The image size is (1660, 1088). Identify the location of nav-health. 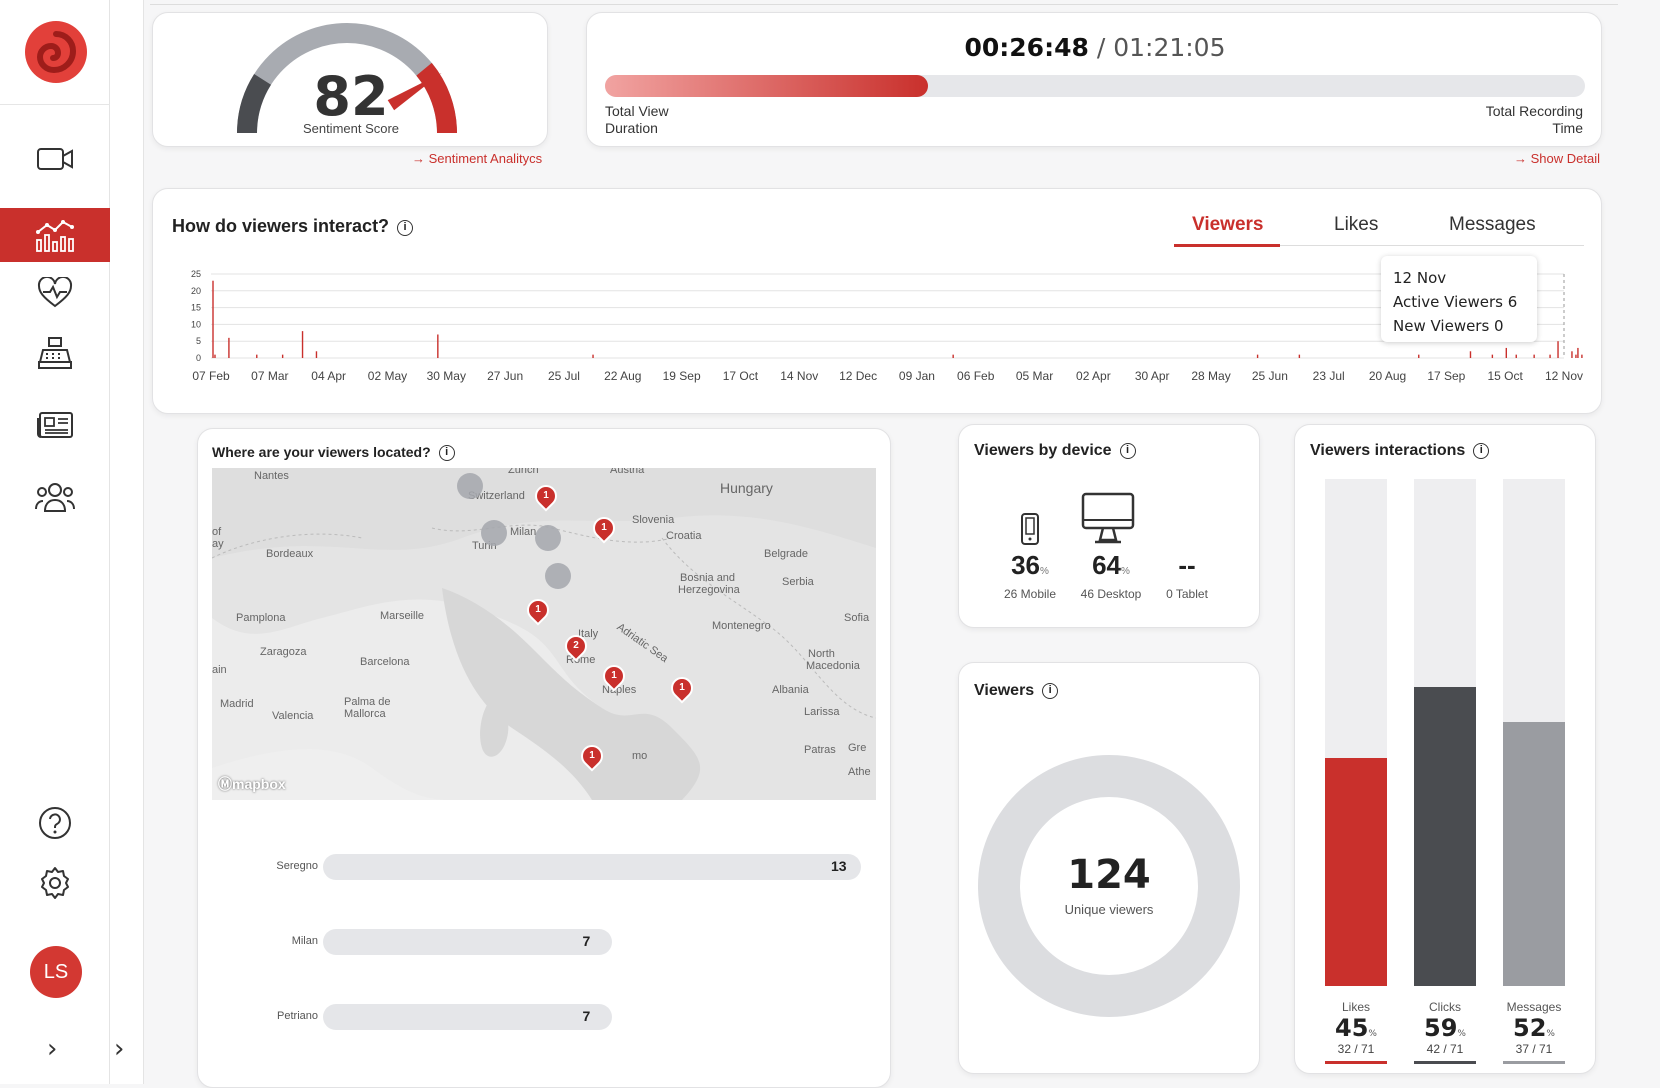
(55, 293).